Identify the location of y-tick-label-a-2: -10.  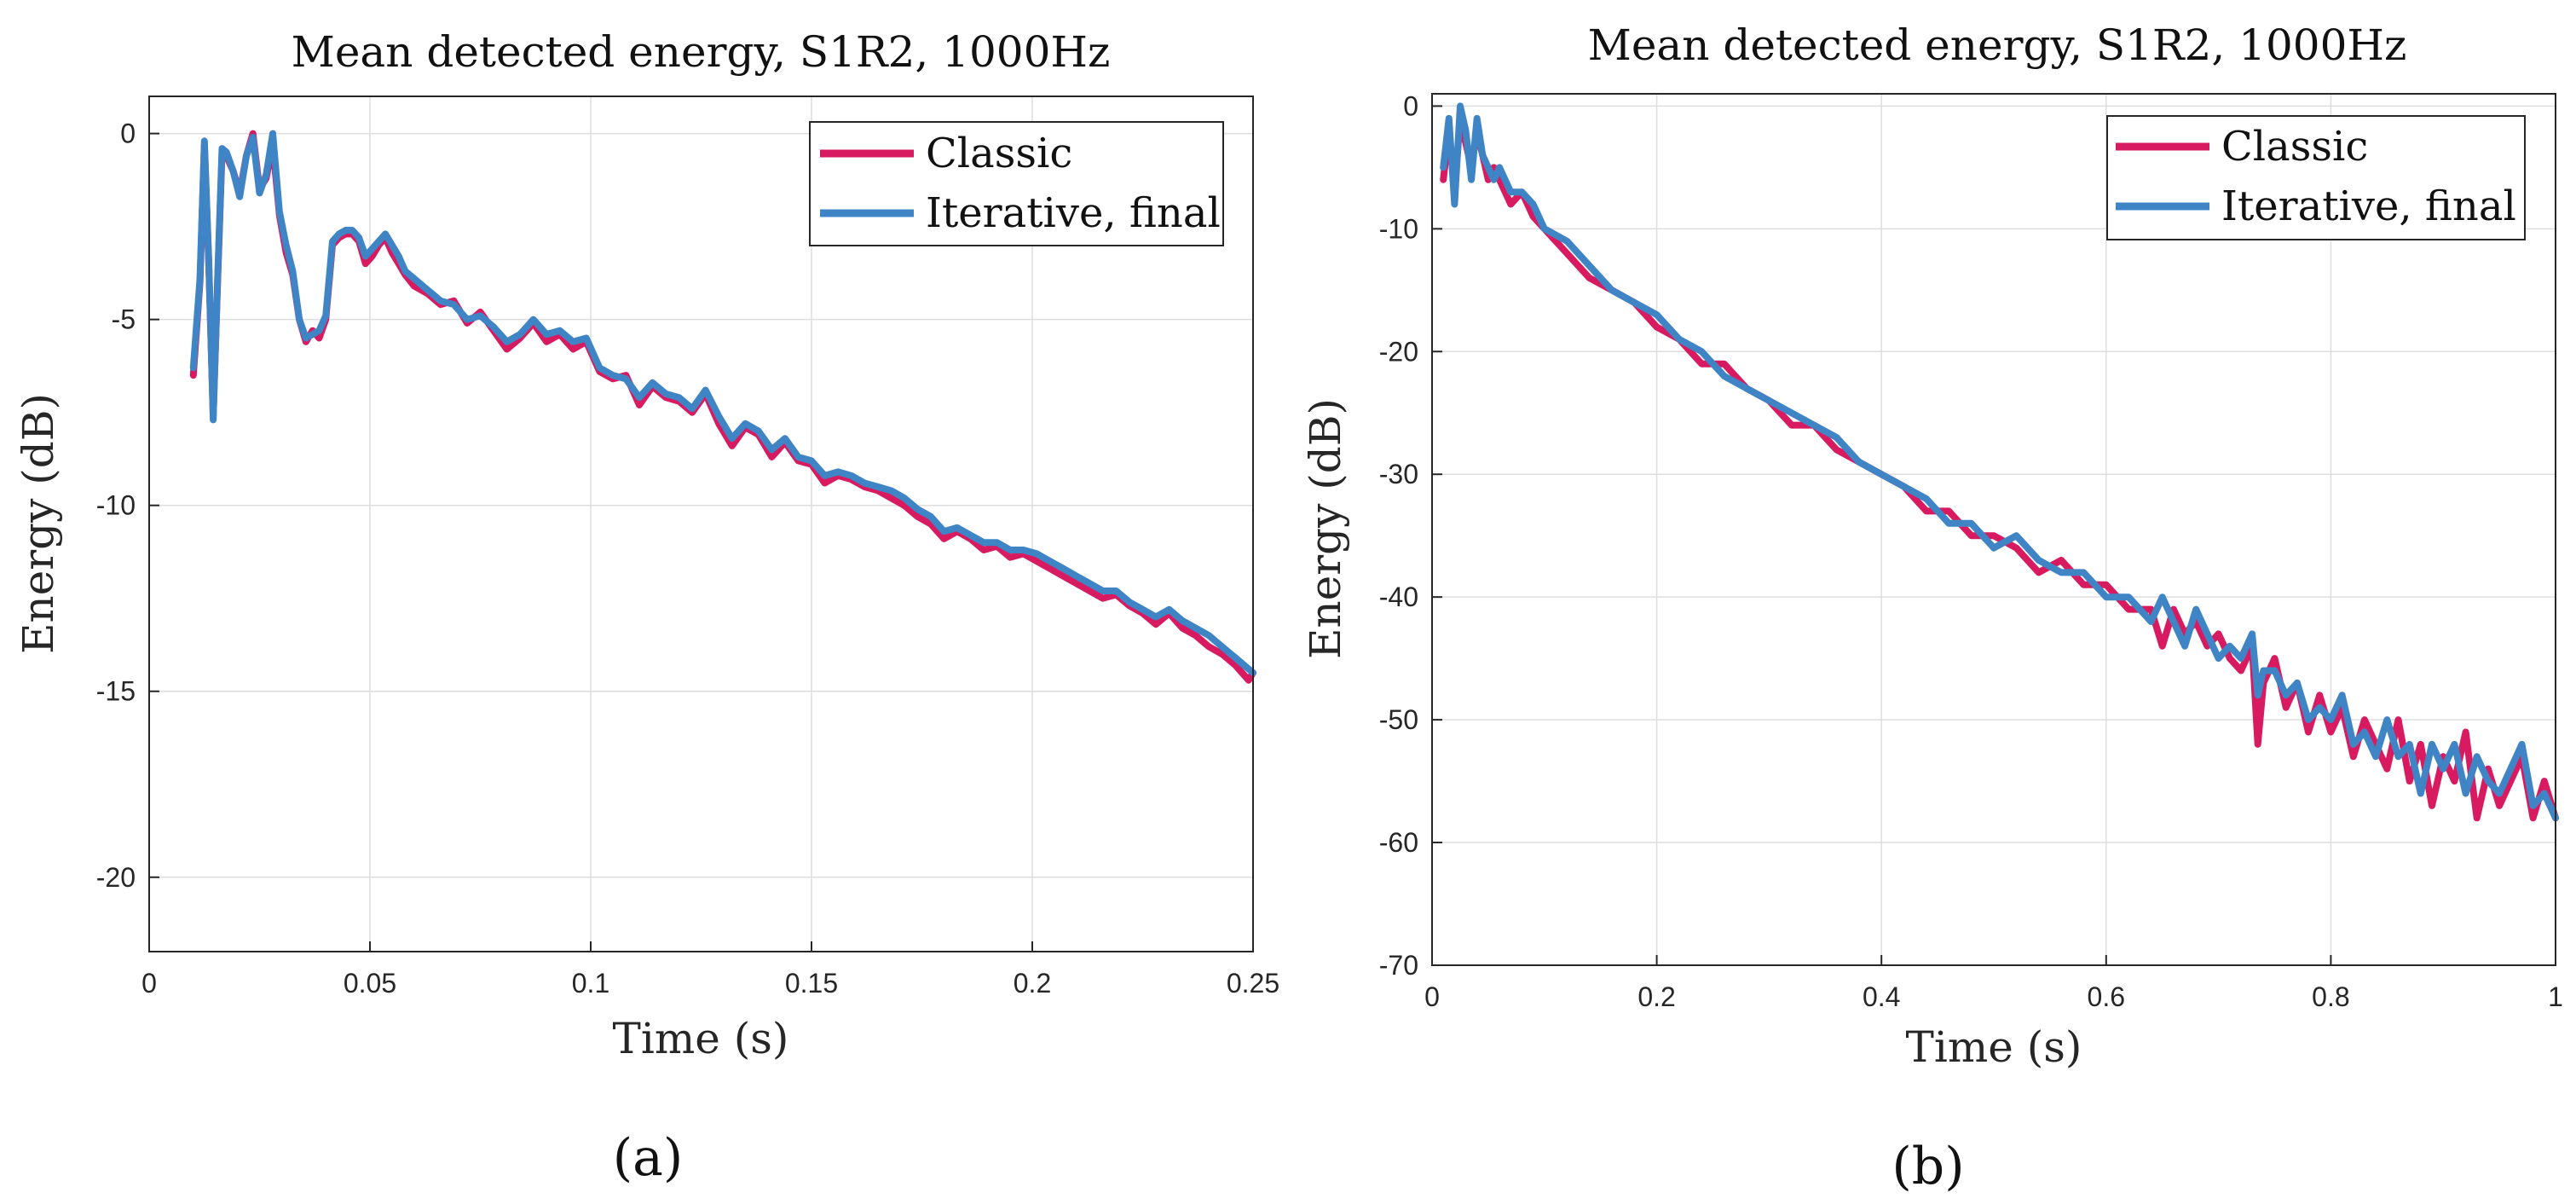
(116, 505).